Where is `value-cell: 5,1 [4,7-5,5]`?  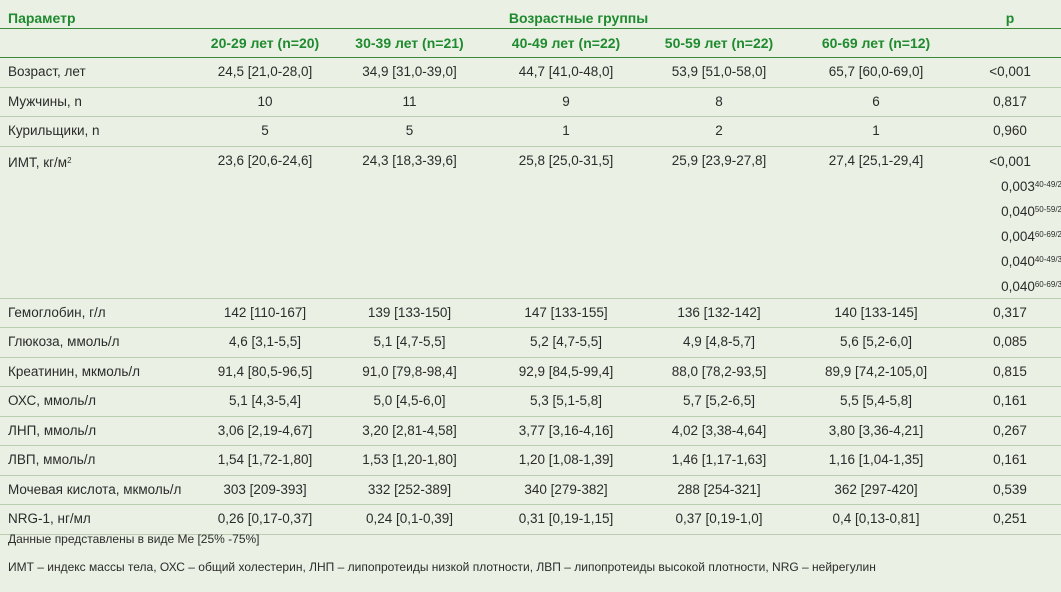 value-cell: 5,1 [4,7-5,5] is located at coordinates (409, 342).